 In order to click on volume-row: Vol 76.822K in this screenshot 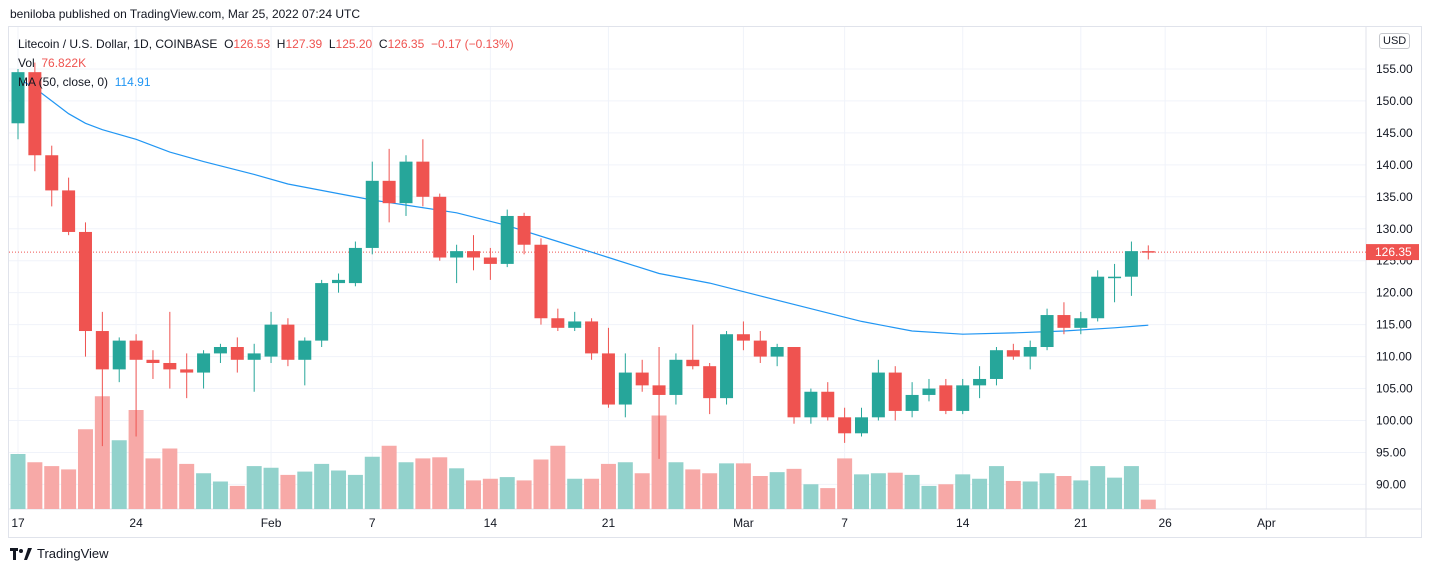, I will do `click(266, 63)`.